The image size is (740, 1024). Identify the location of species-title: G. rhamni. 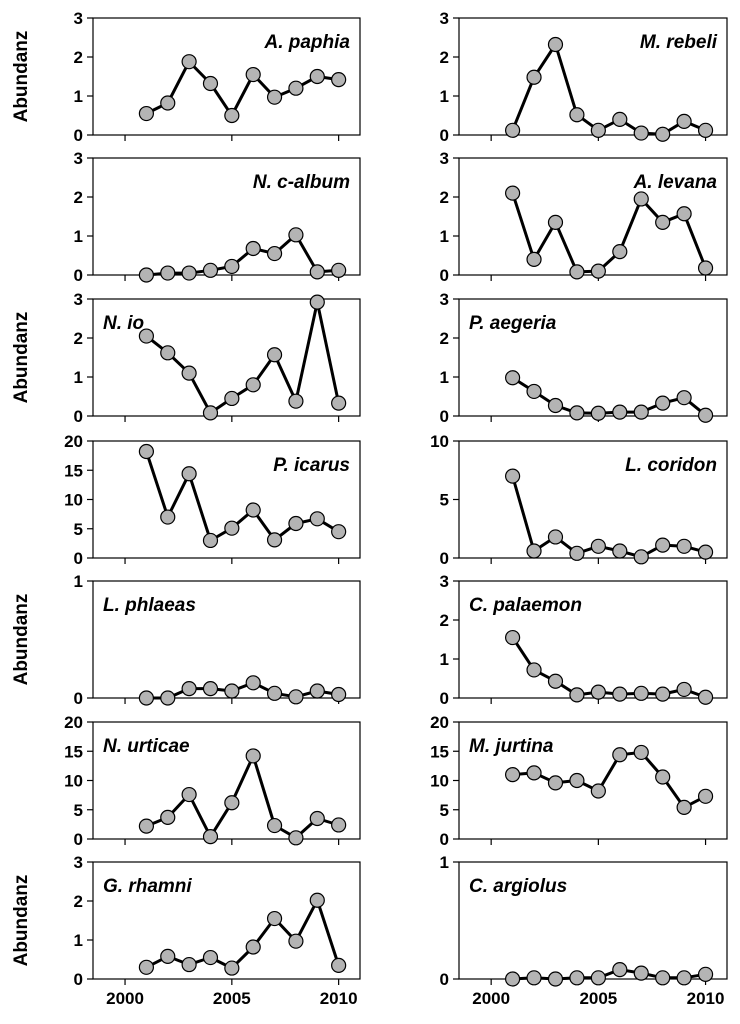
(147, 886).